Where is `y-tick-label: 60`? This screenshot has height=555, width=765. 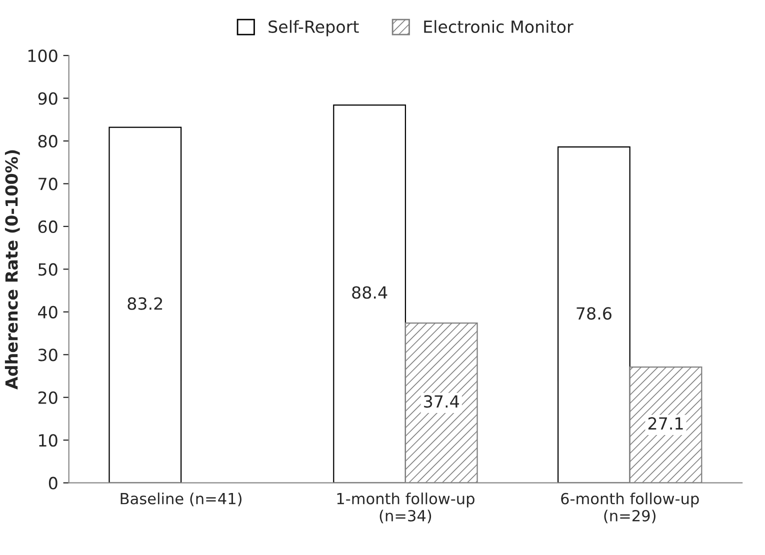
y-tick-label: 60 is located at coordinates (48, 227).